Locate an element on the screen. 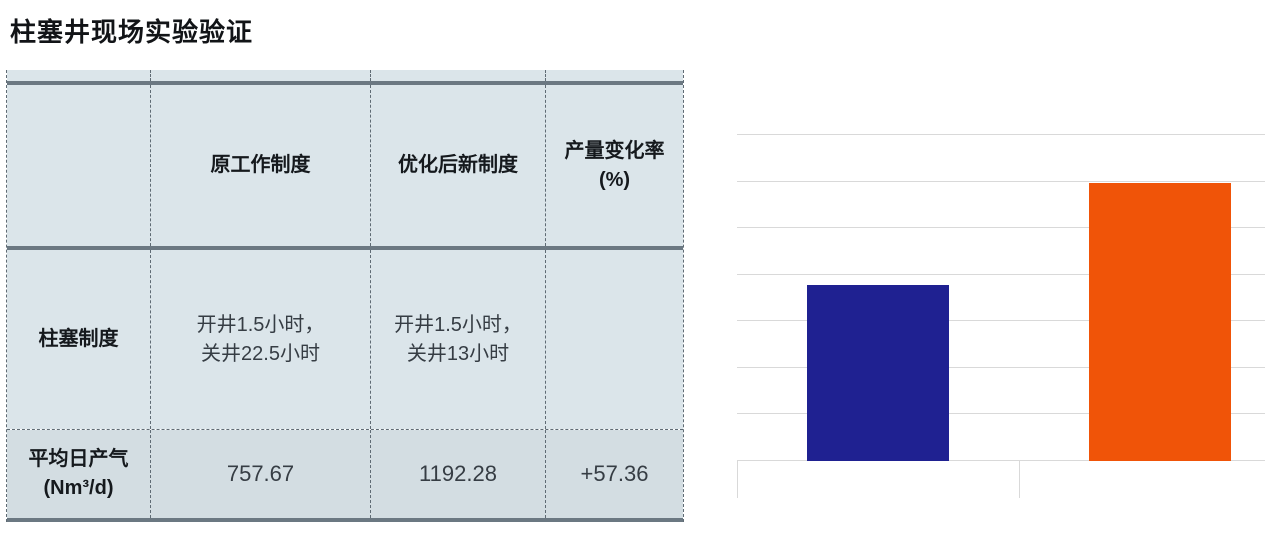  page-title: 柱塞井现场实验验证 is located at coordinates (132, 32).